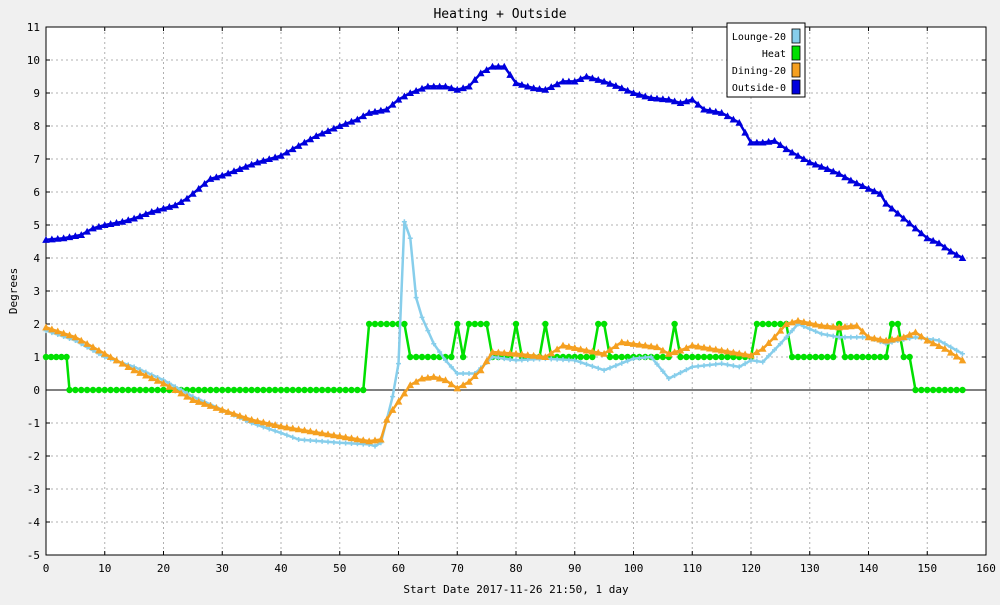 The height and width of the screenshot is (605, 1000). Describe the element at coordinates (457, 568) in the screenshot. I see `x-tick-label: 70` at that location.